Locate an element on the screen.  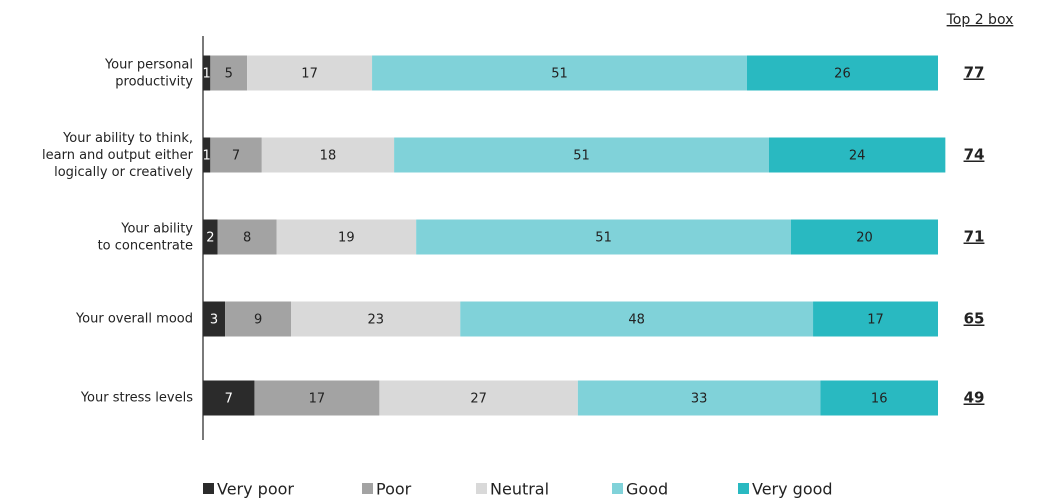
top2-value: 49 is located at coordinates (974, 398).